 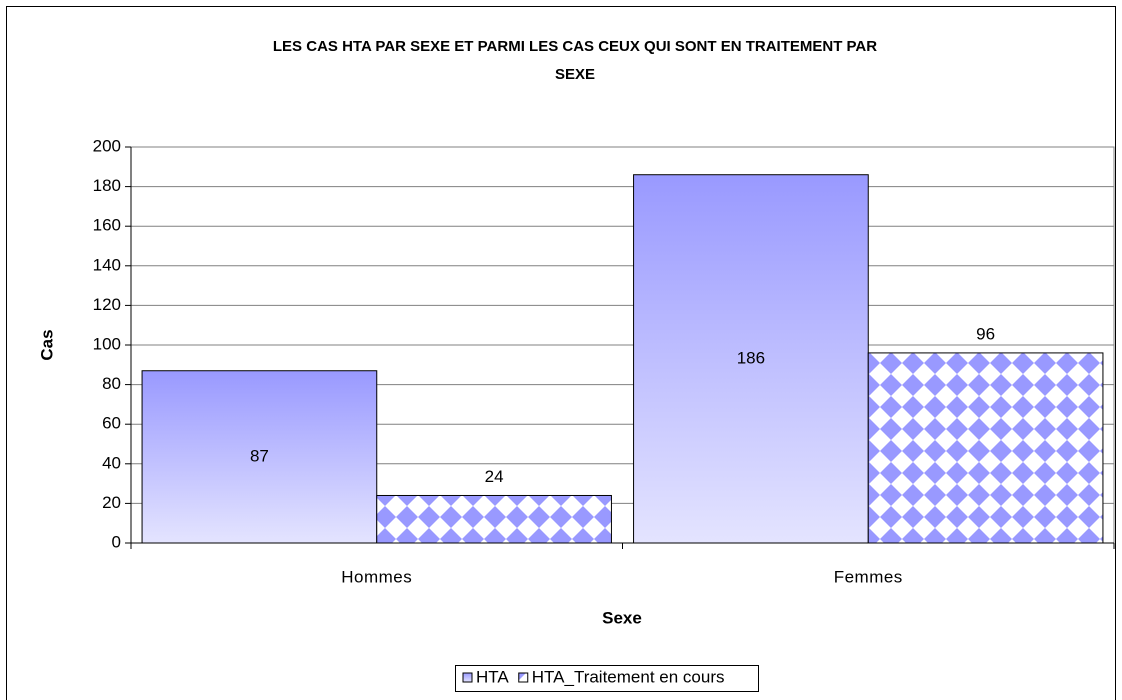 What do you see at coordinates (494, 476) in the screenshot?
I see `data-label: 24` at bounding box center [494, 476].